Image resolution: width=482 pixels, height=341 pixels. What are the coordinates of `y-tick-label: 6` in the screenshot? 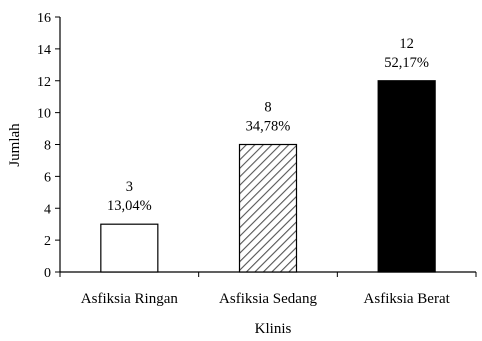 It's located at (47, 177).